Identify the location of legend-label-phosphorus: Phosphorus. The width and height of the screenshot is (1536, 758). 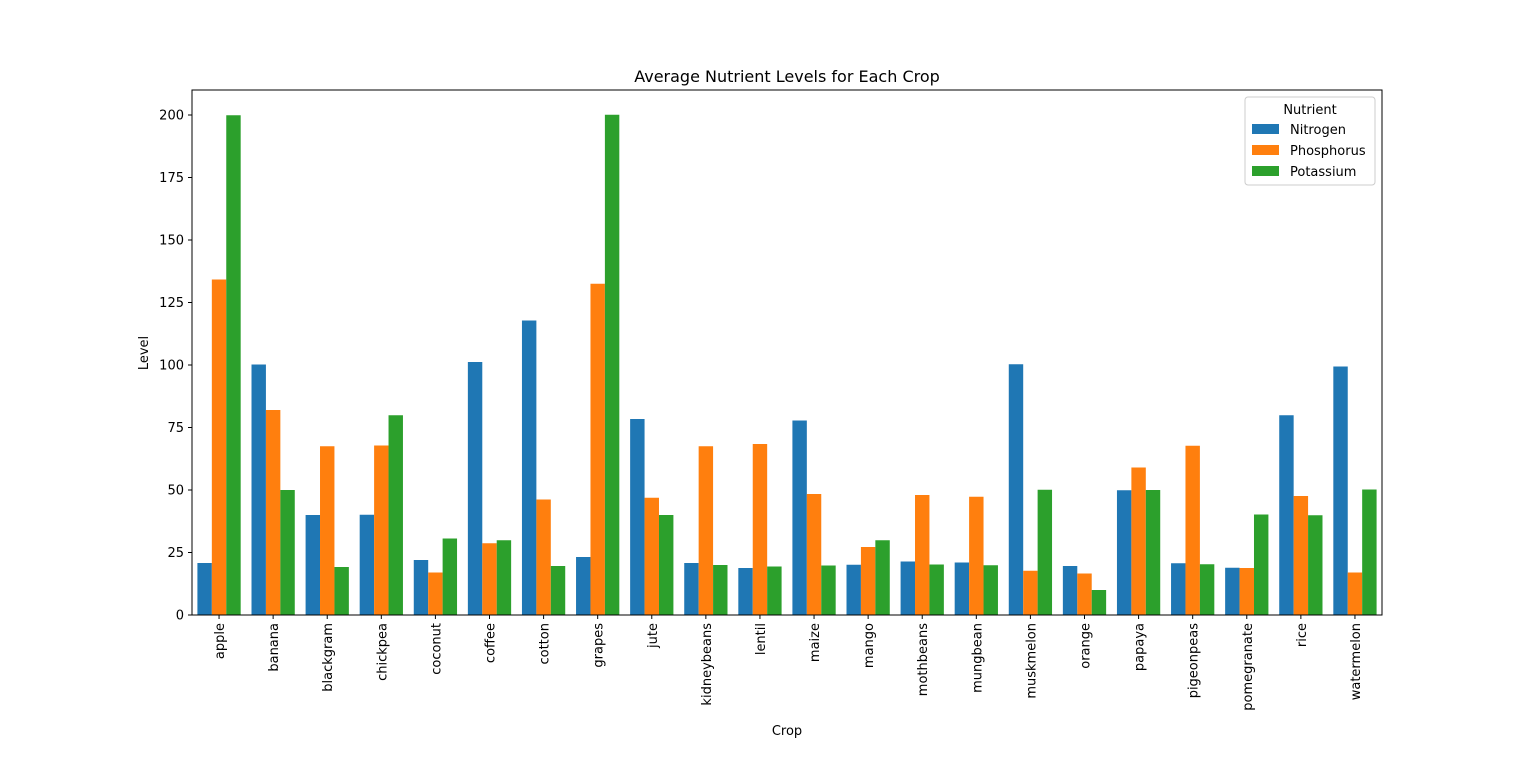
(1328, 151).